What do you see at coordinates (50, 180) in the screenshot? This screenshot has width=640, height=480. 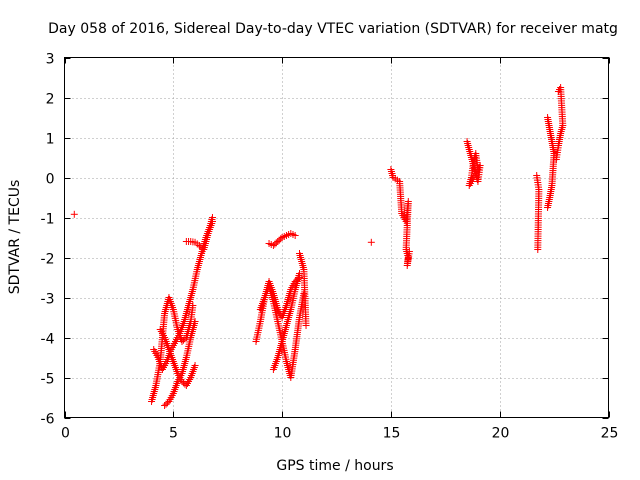 I see `y-tick-label: 0` at bounding box center [50, 180].